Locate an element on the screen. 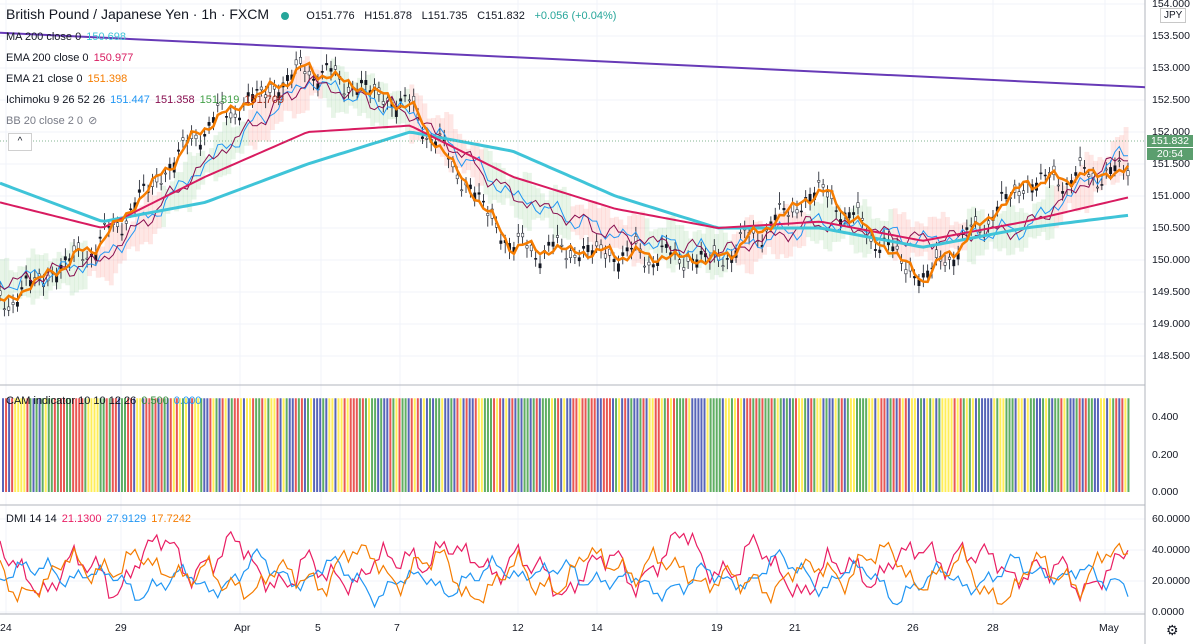  indicator-legend-ema21: EMA 21 close 0 151.398 is located at coordinates (69, 79).